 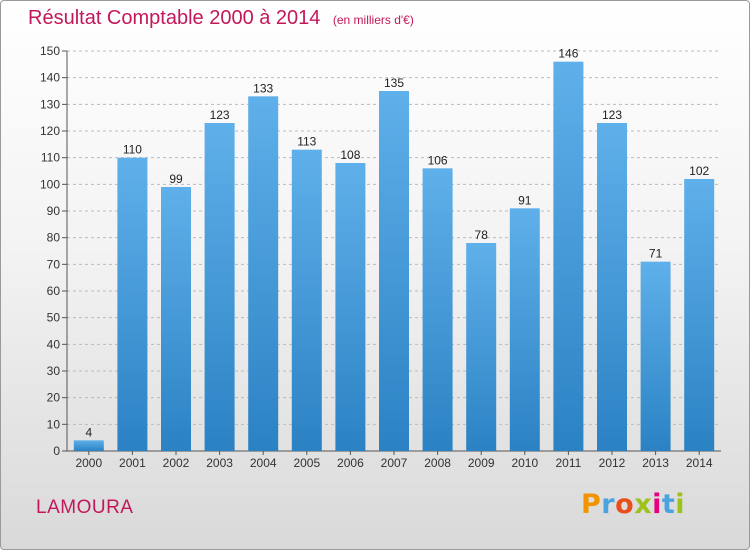 What do you see at coordinates (132, 150) in the screenshot?
I see `value-label-2001: 110` at bounding box center [132, 150].